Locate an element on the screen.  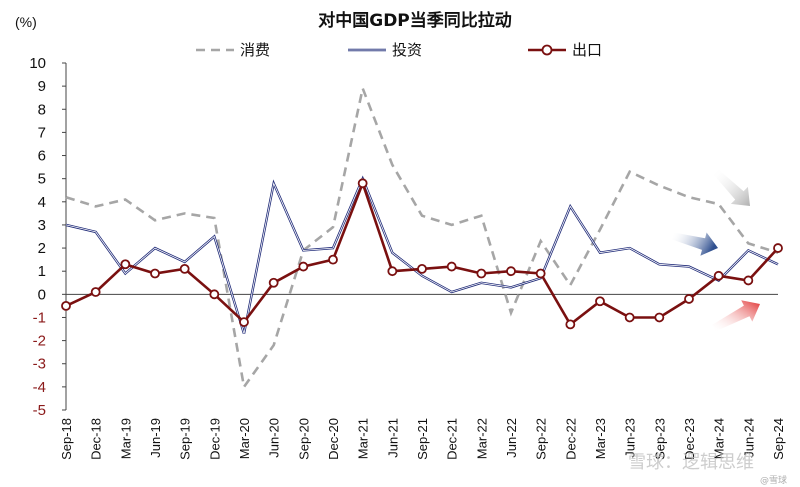
y-tick-label: -2 is located at coordinates (39, 341).